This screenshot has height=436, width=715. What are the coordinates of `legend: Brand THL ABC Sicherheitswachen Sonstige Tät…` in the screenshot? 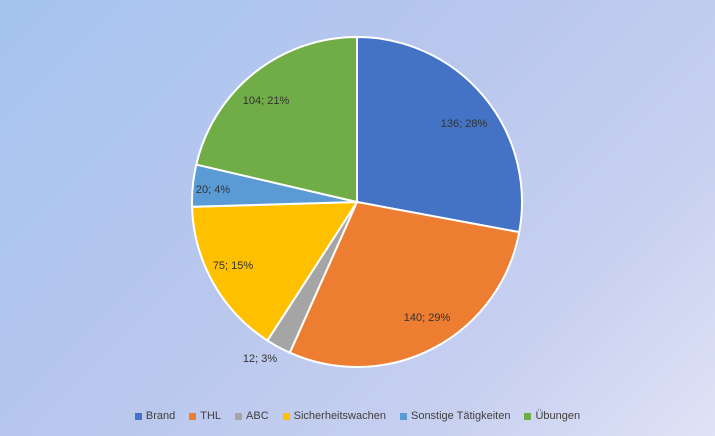 It's located at (357, 416).